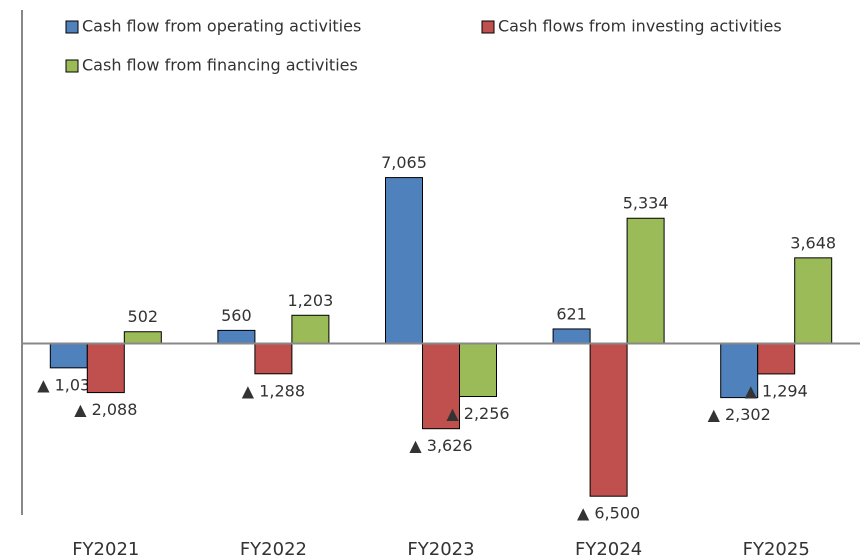 This screenshot has height=560, width=864. What do you see at coordinates (571, 313) in the screenshot?
I see `data-label: 621` at bounding box center [571, 313].